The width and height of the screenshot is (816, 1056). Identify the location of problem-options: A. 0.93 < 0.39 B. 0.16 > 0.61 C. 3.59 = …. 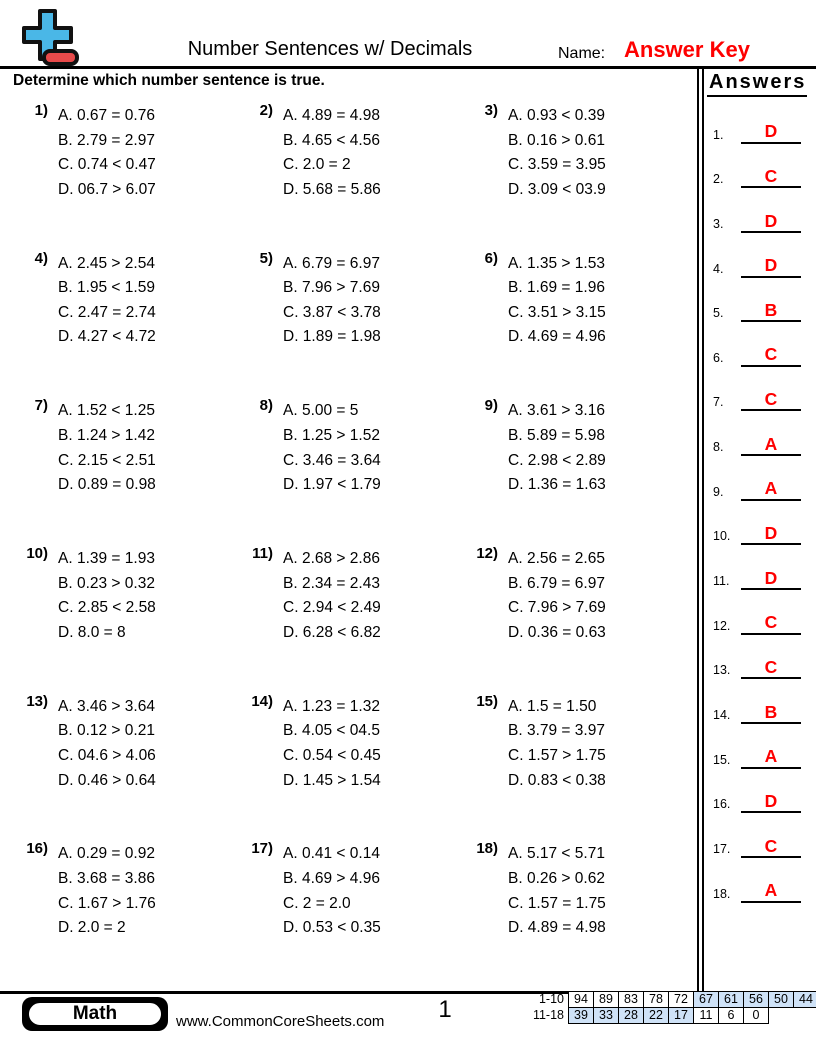
(557, 153).